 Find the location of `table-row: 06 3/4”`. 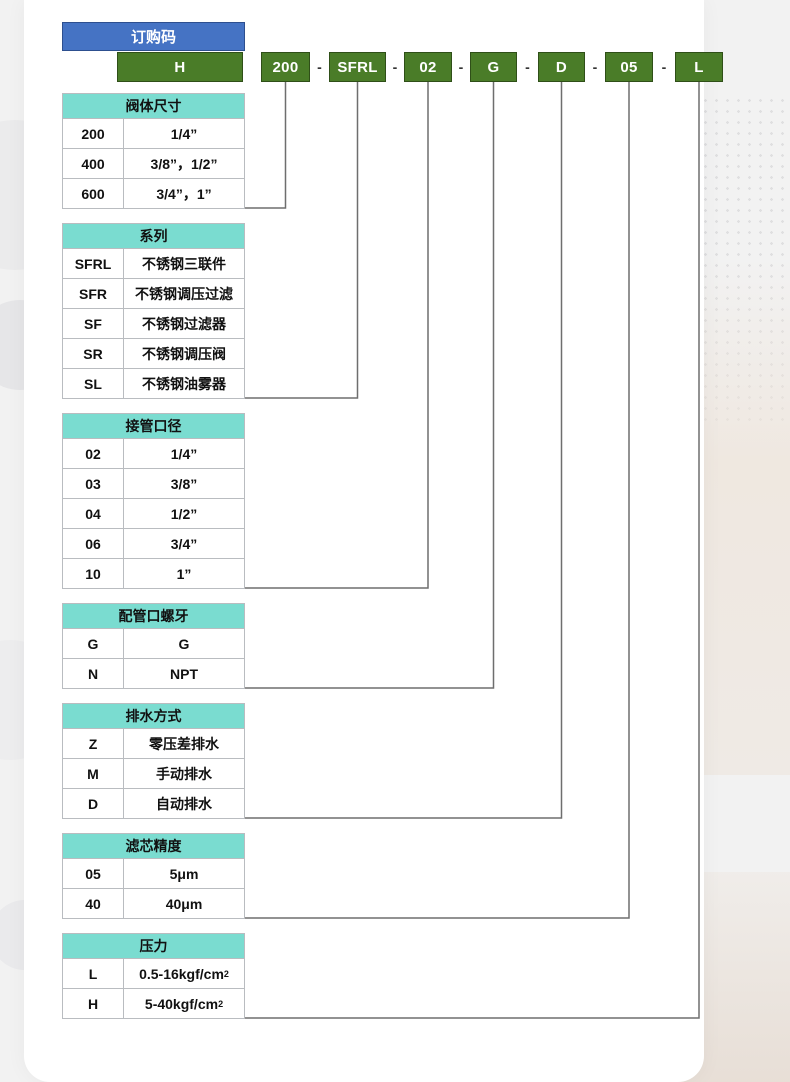

table-row: 06 3/4” is located at coordinates (153, 544).